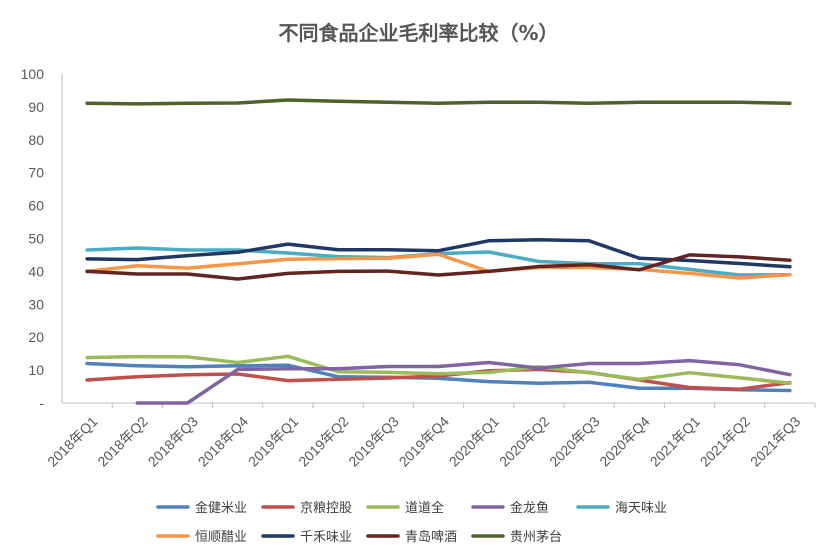  What do you see at coordinates (36, 370) in the screenshot?
I see `y-tick-label: 10` at bounding box center [36, 370].